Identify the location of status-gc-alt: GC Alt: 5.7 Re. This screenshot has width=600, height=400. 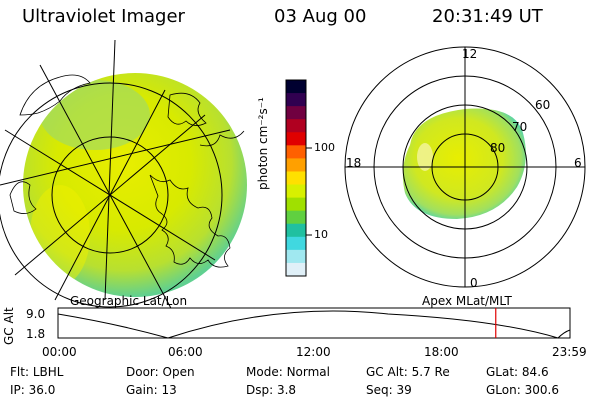
(408, 372).